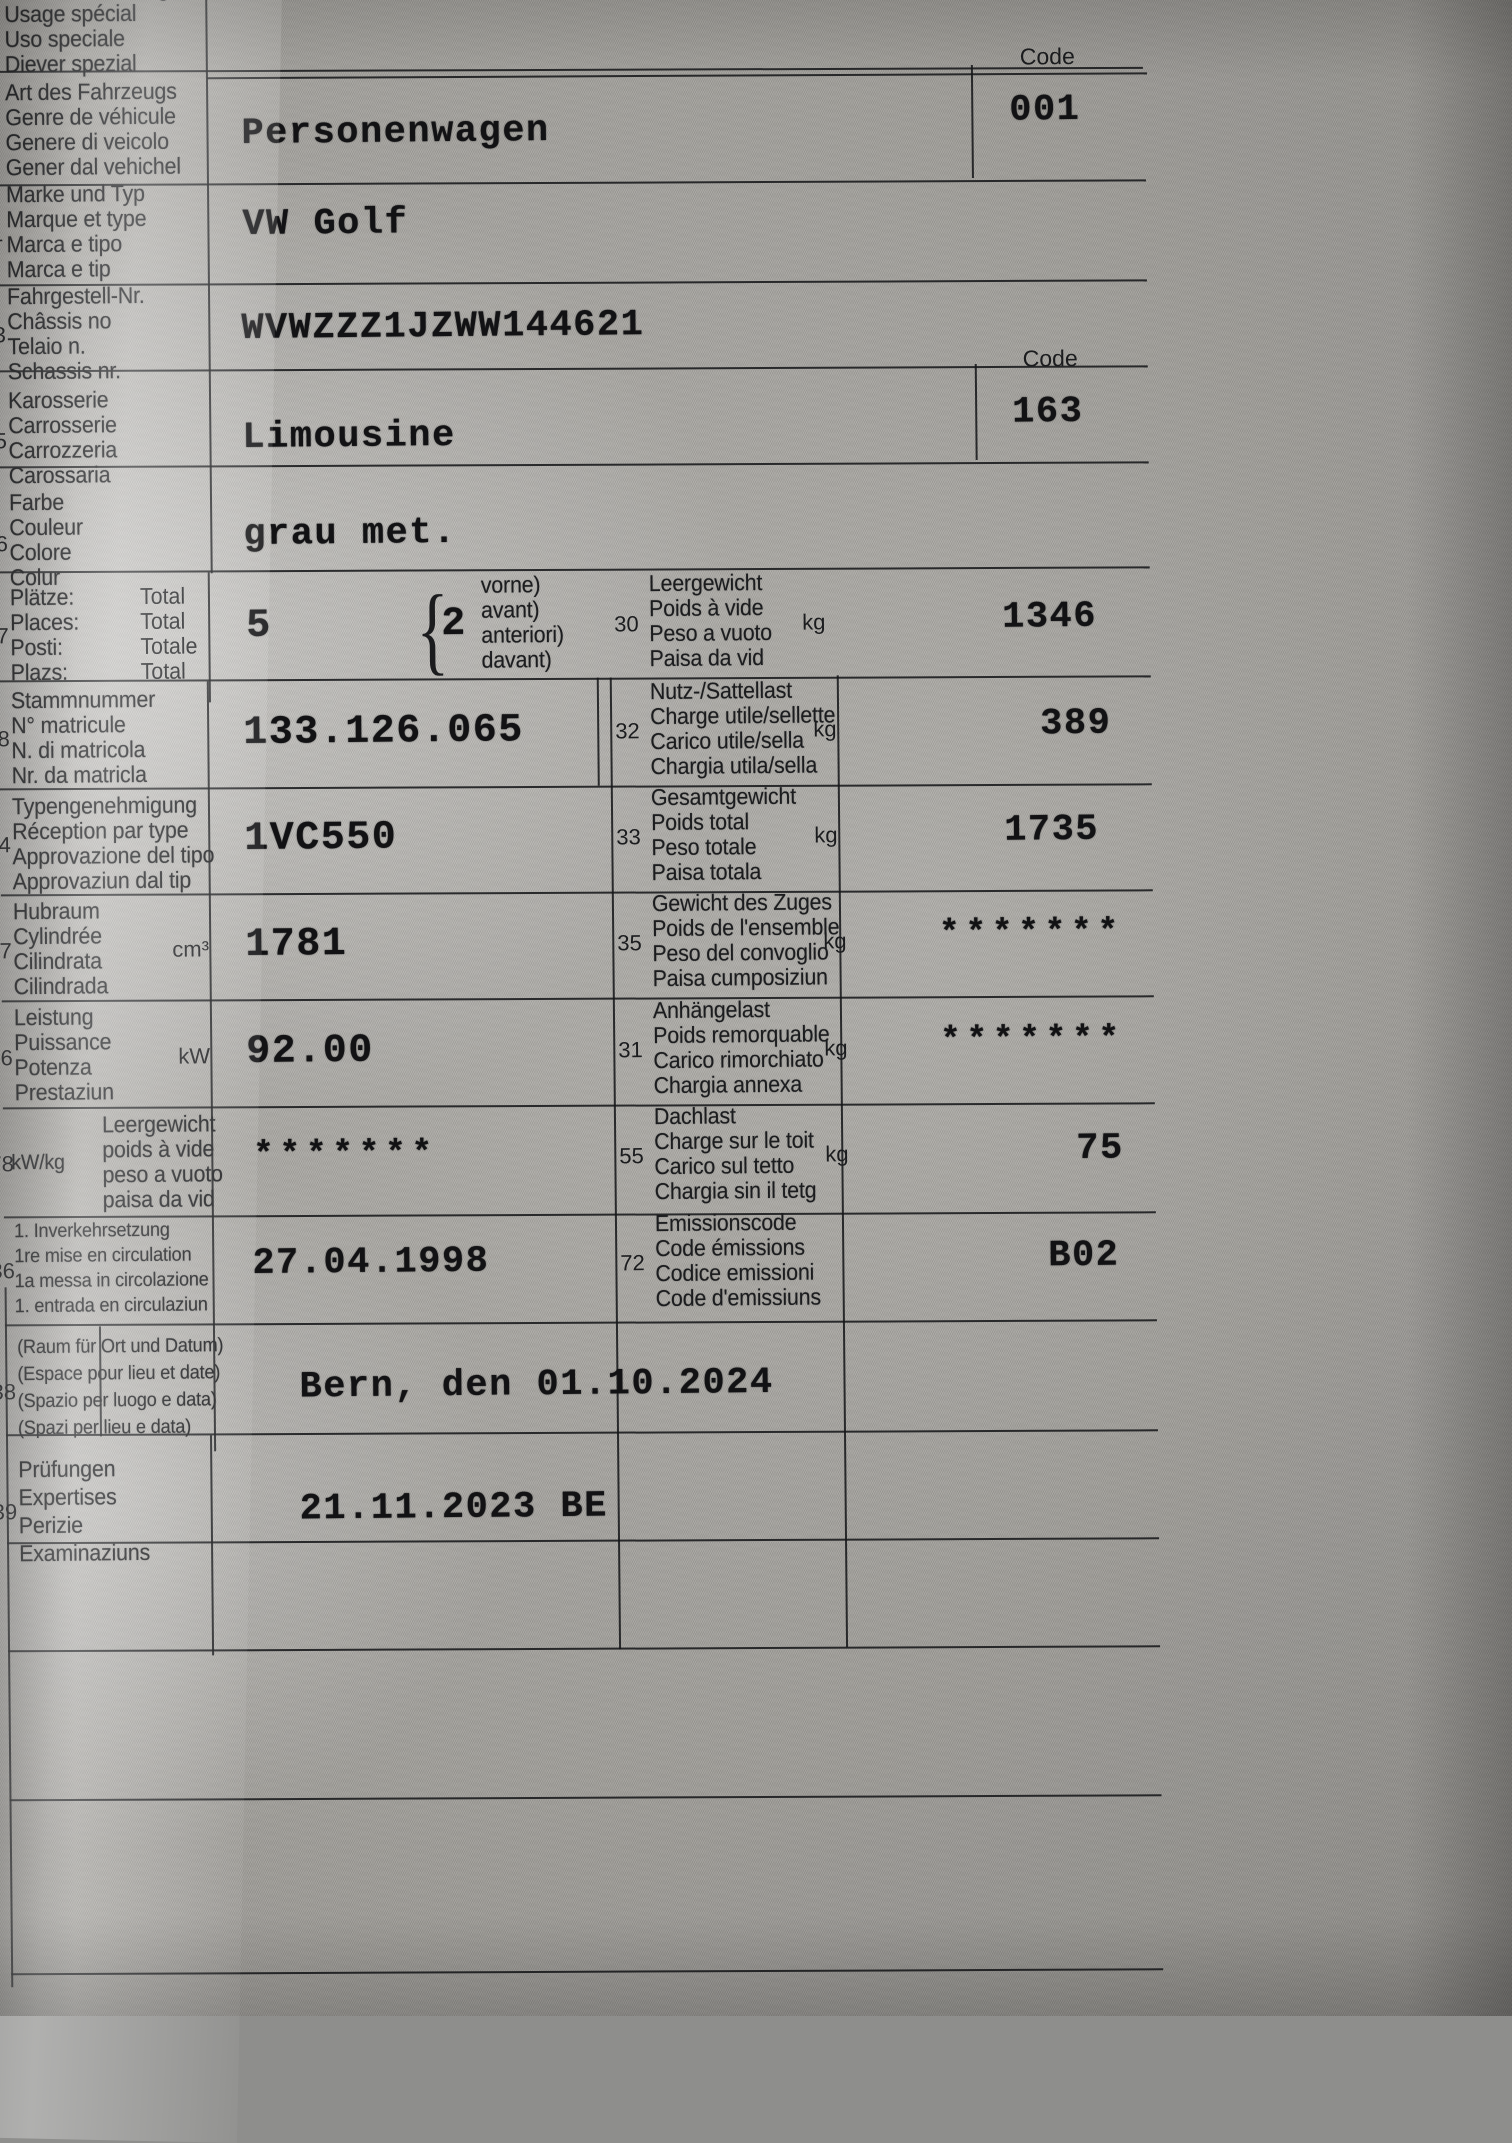 The width and height of the screenshot is (1512, 2143). I want to click on value-stock-number: 133.126.065, so click(384, 732).